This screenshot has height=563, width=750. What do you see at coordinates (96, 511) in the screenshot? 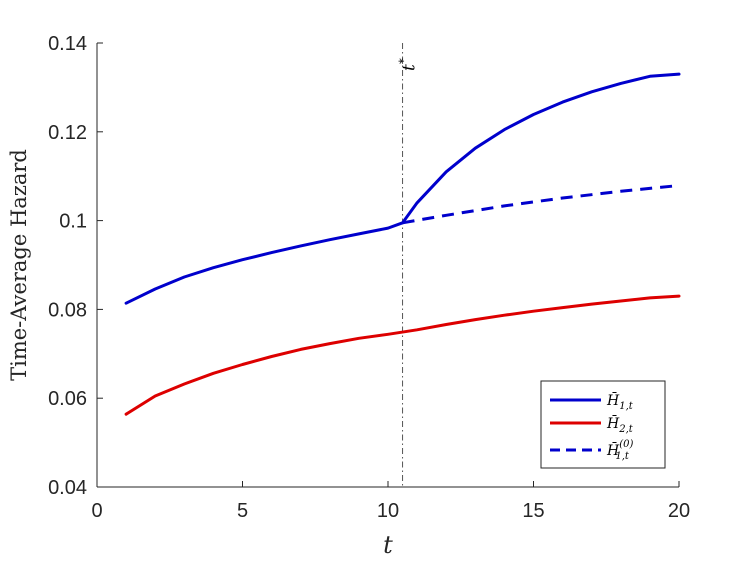
I see `x-tick-label: 0` at bounding box center [96, 511].